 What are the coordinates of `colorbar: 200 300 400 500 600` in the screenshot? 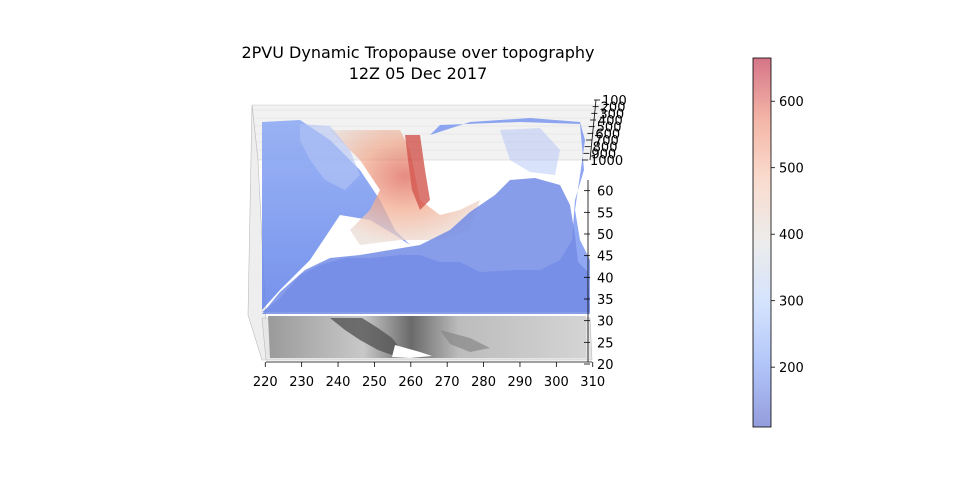 It's located at (778, 242).